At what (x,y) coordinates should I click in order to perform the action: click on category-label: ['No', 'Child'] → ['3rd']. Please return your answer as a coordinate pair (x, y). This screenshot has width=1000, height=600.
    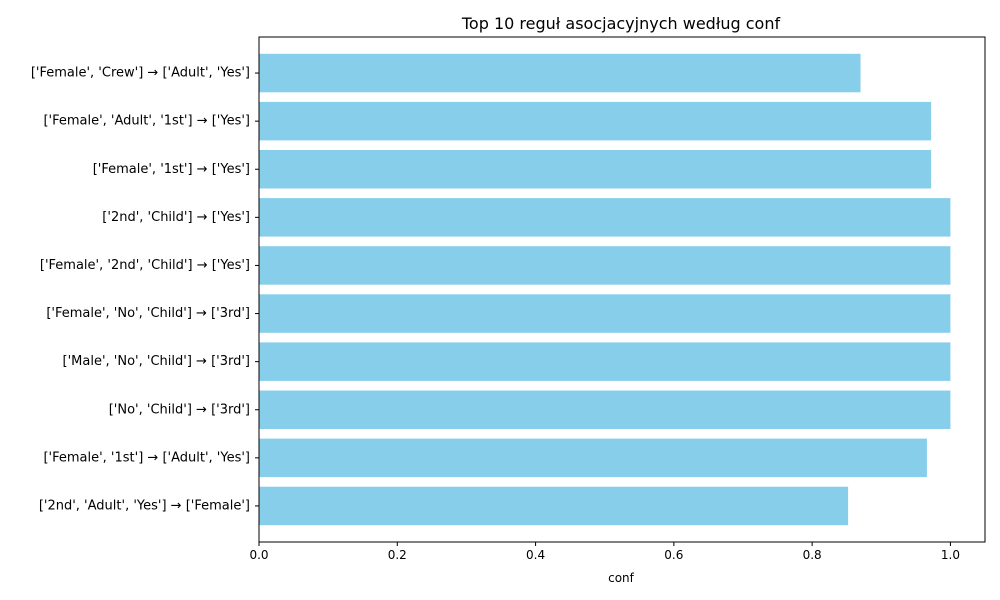
    Looking at the image, I should click on (179, 409).